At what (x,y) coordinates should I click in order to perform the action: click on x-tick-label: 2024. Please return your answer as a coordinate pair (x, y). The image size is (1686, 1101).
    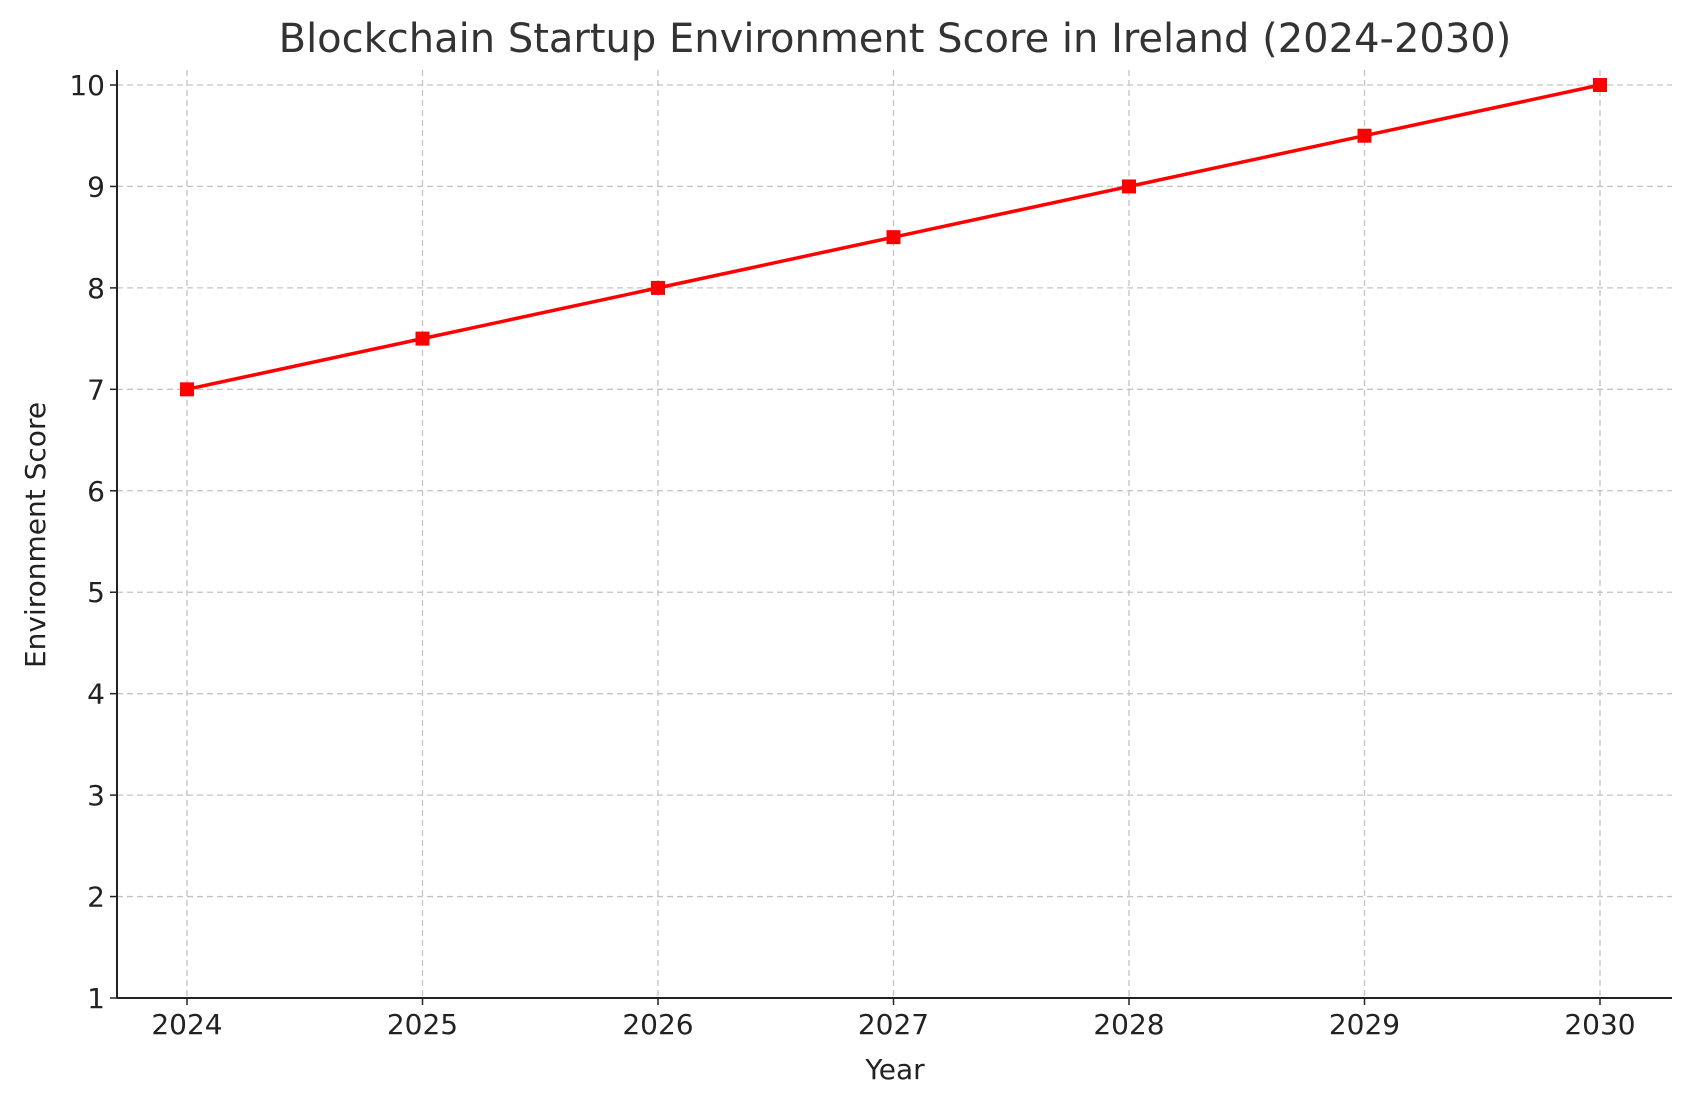
    Looking at the image, I should click on (186, 1024).